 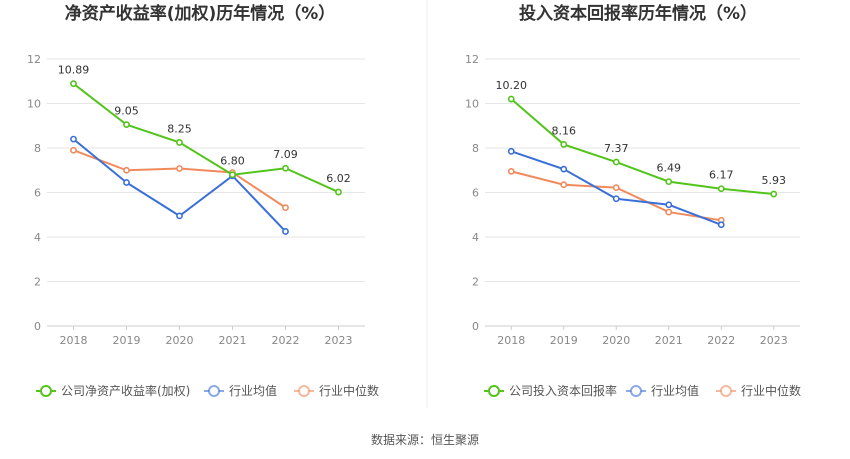 What do you see at coordinates (616, 148) in the screenshot?
I see `data-label: 7.37` at bounding box center [616, 148].